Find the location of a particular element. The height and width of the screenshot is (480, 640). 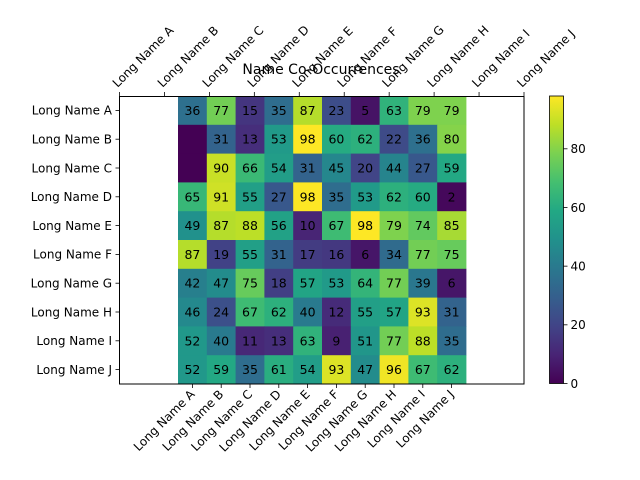

colorbar-tick-label: 80 is located at coordinates (578, 149).